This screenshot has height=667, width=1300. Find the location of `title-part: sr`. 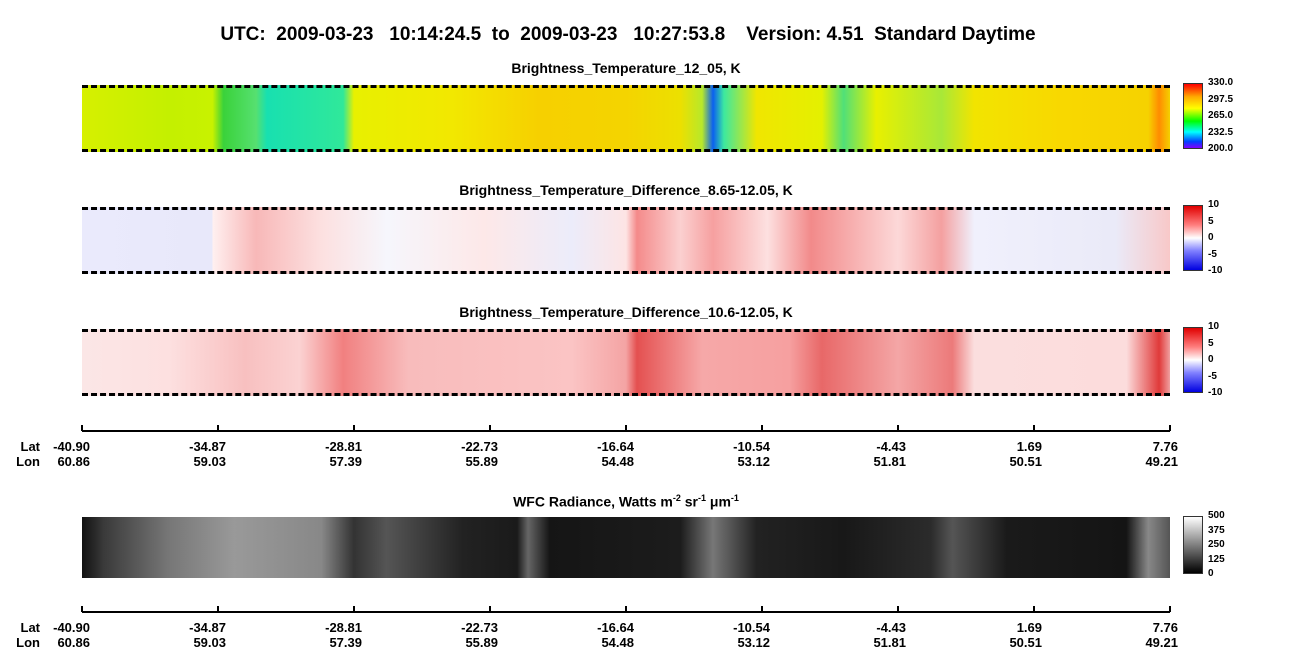

title-part: sr is located at coordinates (689, 501).